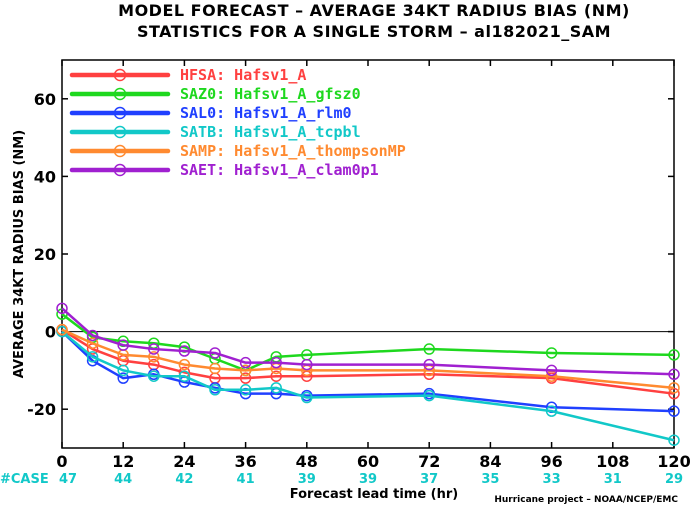 This screenshot has width=700, height=506. What do you see at coordinates (293, 151) in the screenshot?
I see `legend-label: SAMP: Hafsv1_A_thompsonMP` at bounding box center [293, 151].